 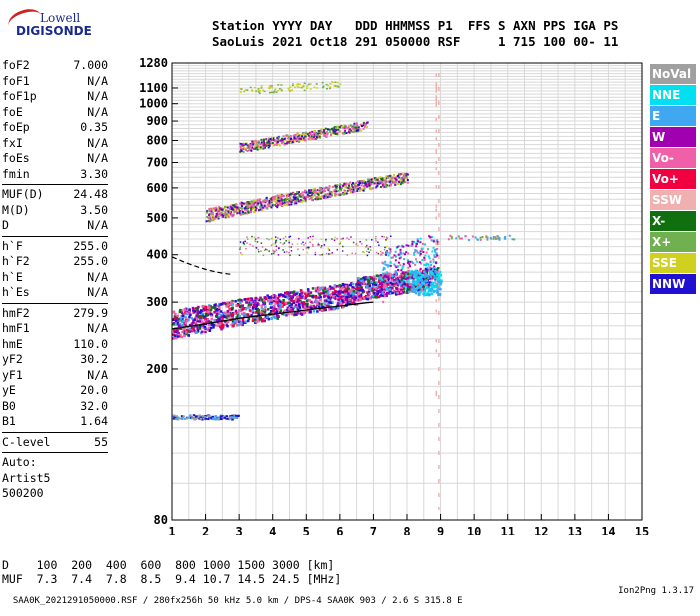 What do you see at coordinates (97, 111) in the screenshot?
I see `param-value: N/A` at bounding box center [97, 111].